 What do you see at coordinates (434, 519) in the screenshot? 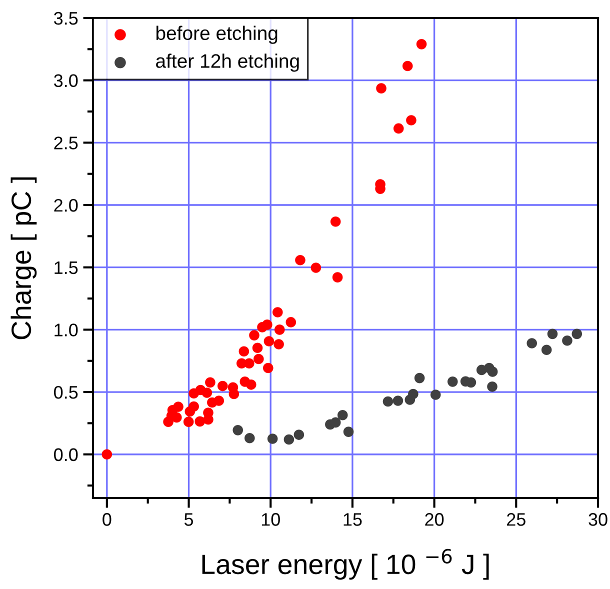
I see `x-tick-label: 20` at bounding box center [434, 519].